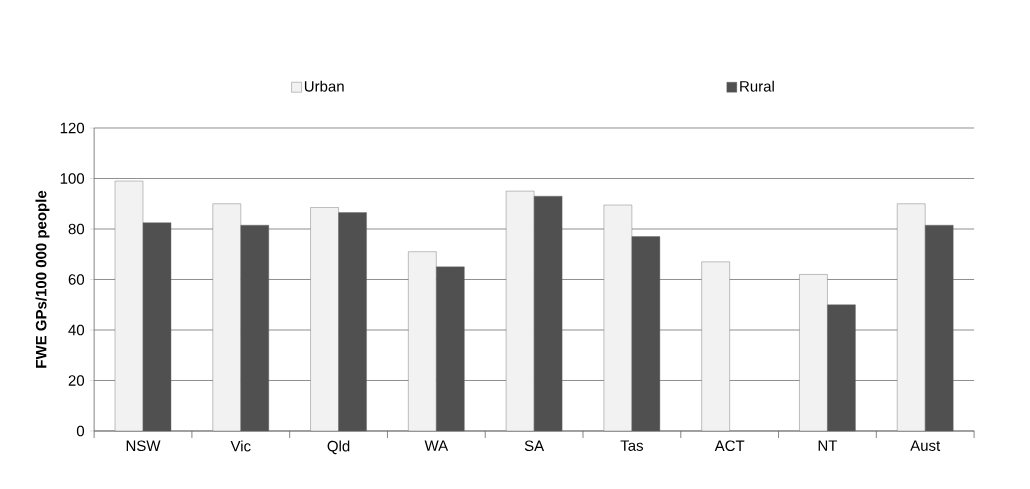  What do you see at coordinates (534, 446) in the screenshot?
I see `x-tick-label: SA` at bounding box center [534, 446].